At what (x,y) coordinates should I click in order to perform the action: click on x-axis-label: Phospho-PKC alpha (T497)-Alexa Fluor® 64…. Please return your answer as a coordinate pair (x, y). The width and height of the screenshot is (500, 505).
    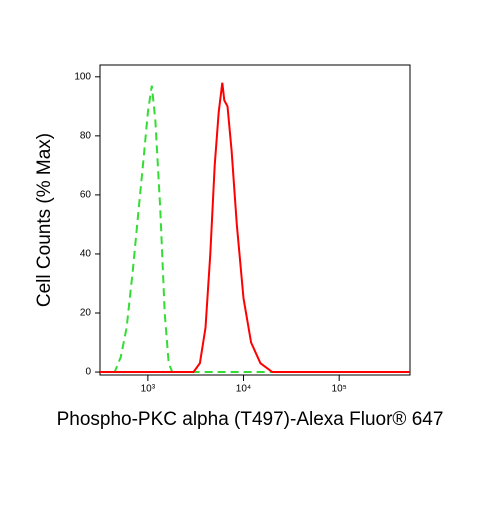
    Looking at the image, I should click on (250, 419).